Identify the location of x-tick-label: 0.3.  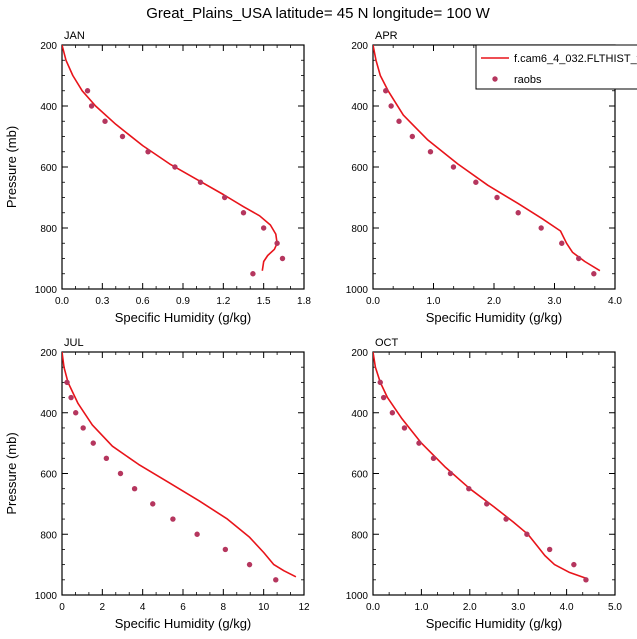
(102, 301).